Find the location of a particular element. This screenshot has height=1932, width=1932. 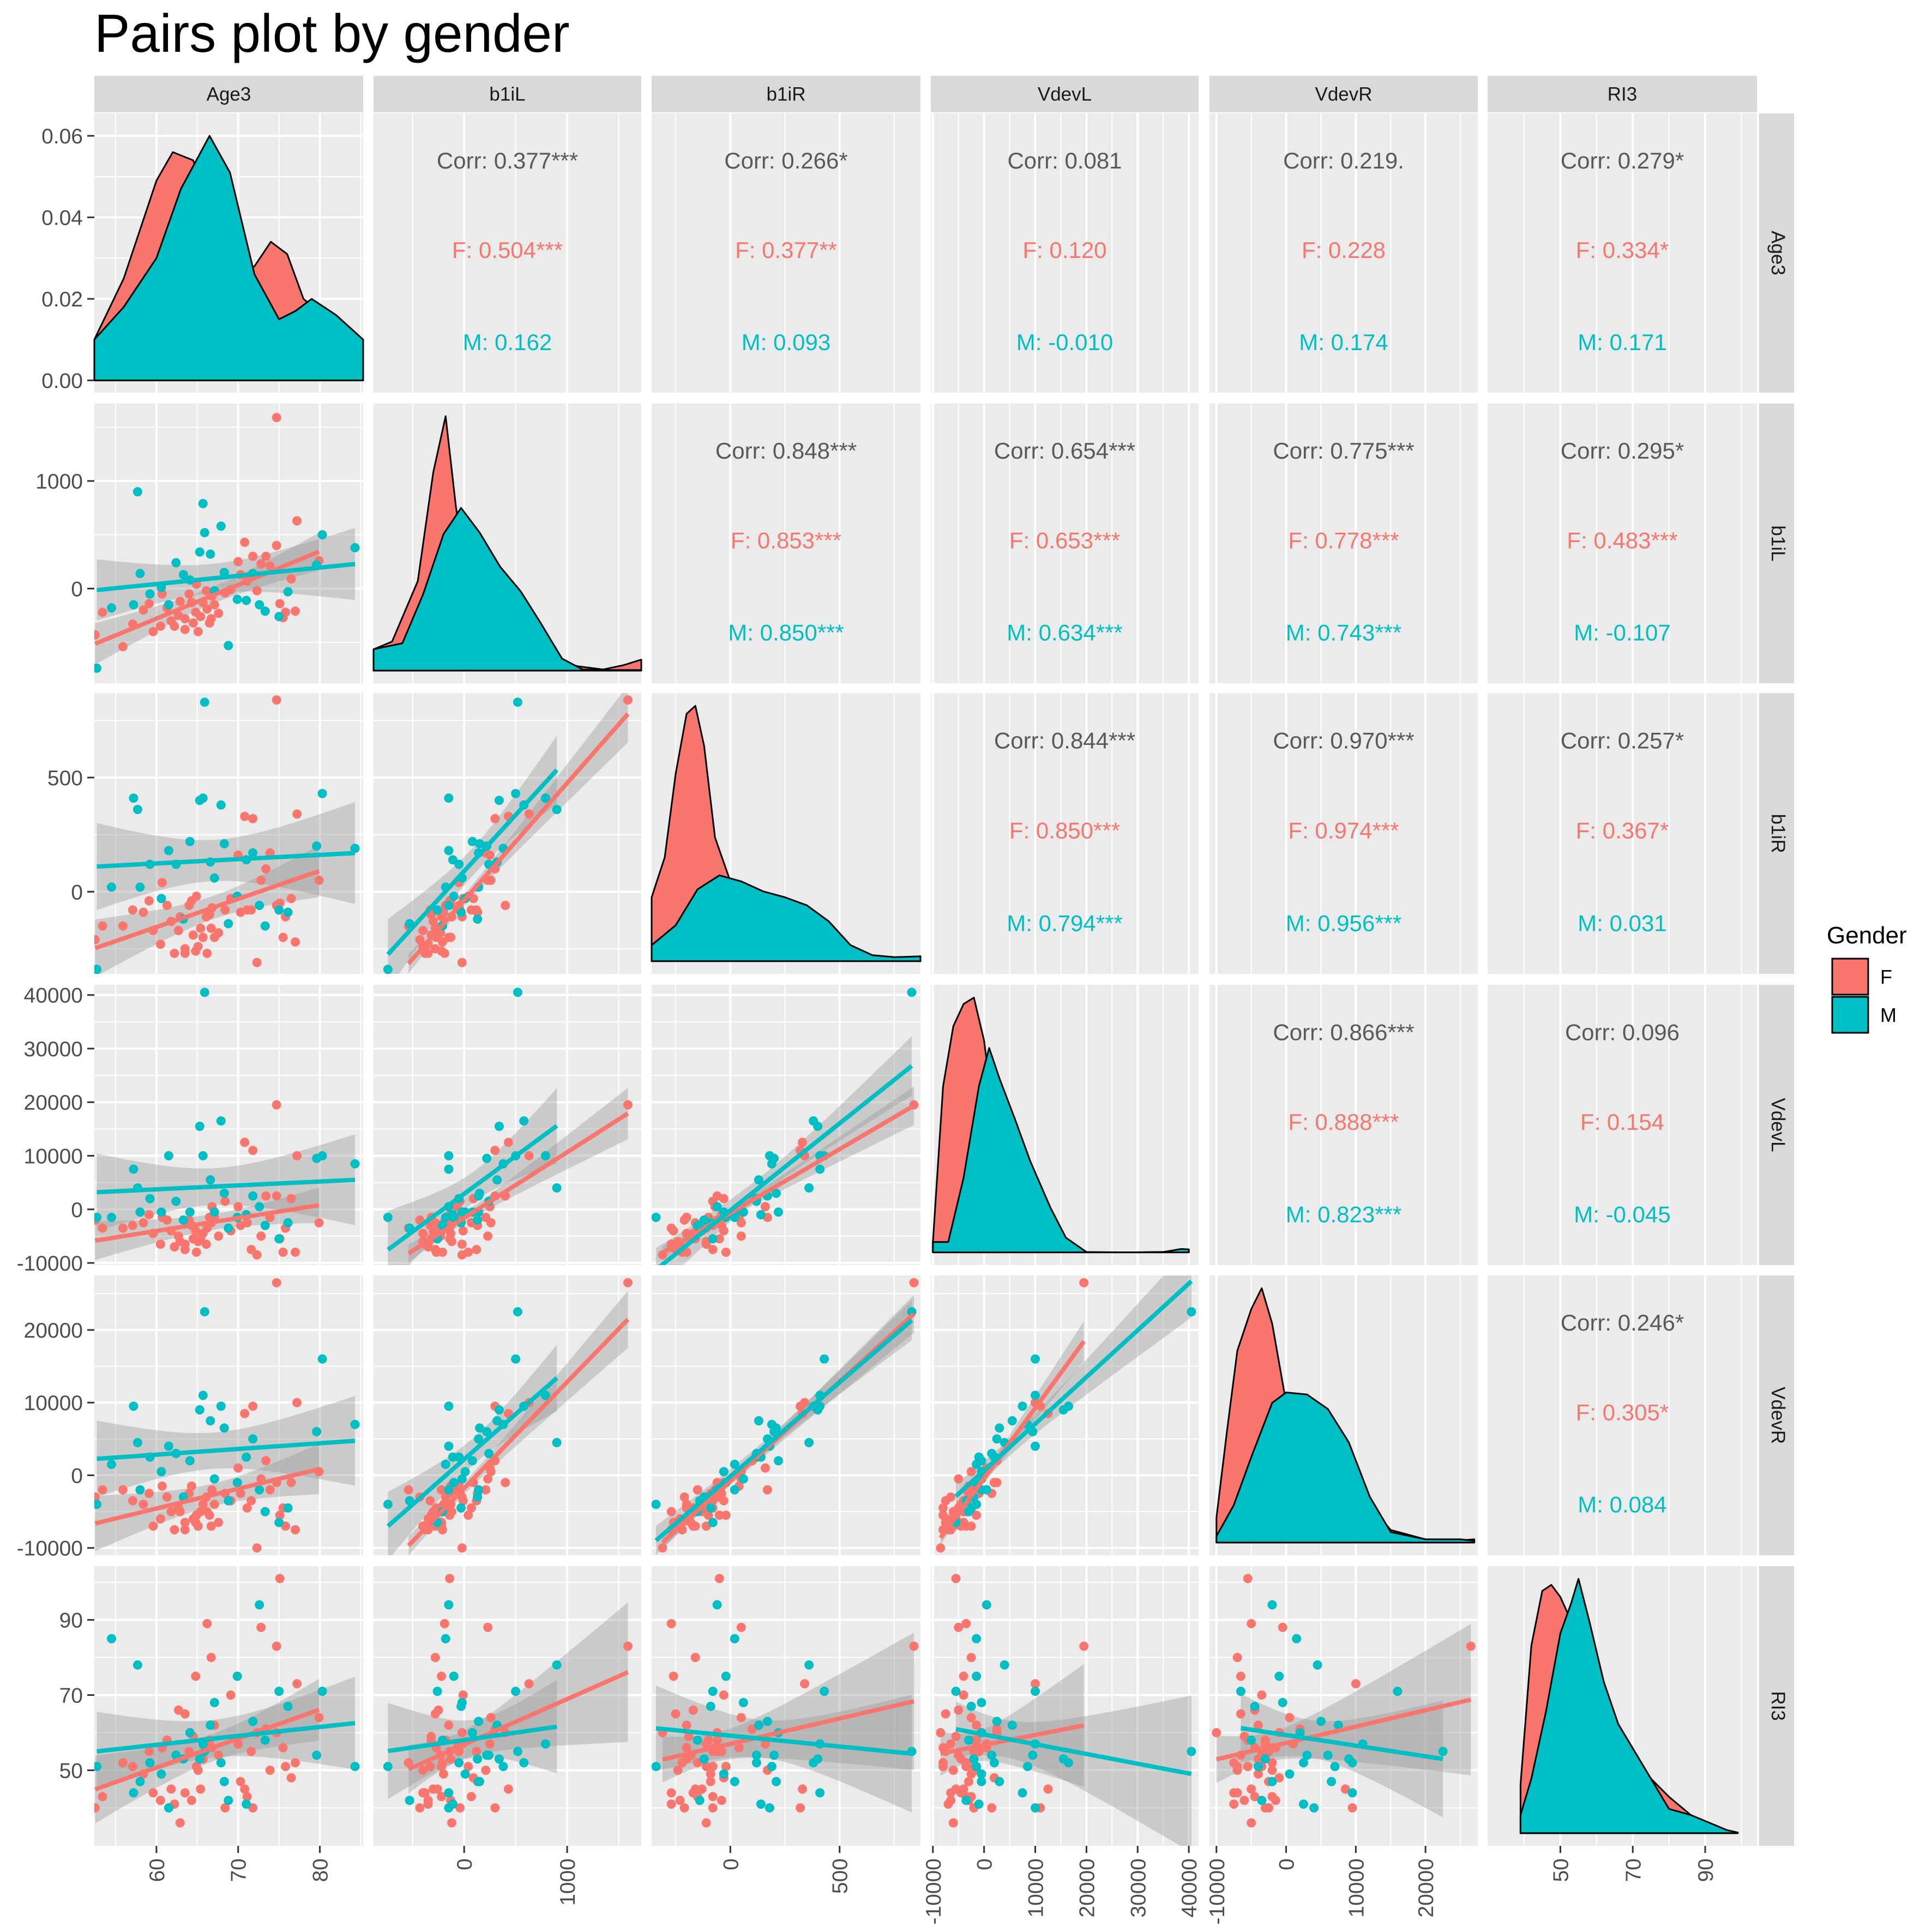

panel-VdevR-b1iR is located at coordinates (786, 1415).